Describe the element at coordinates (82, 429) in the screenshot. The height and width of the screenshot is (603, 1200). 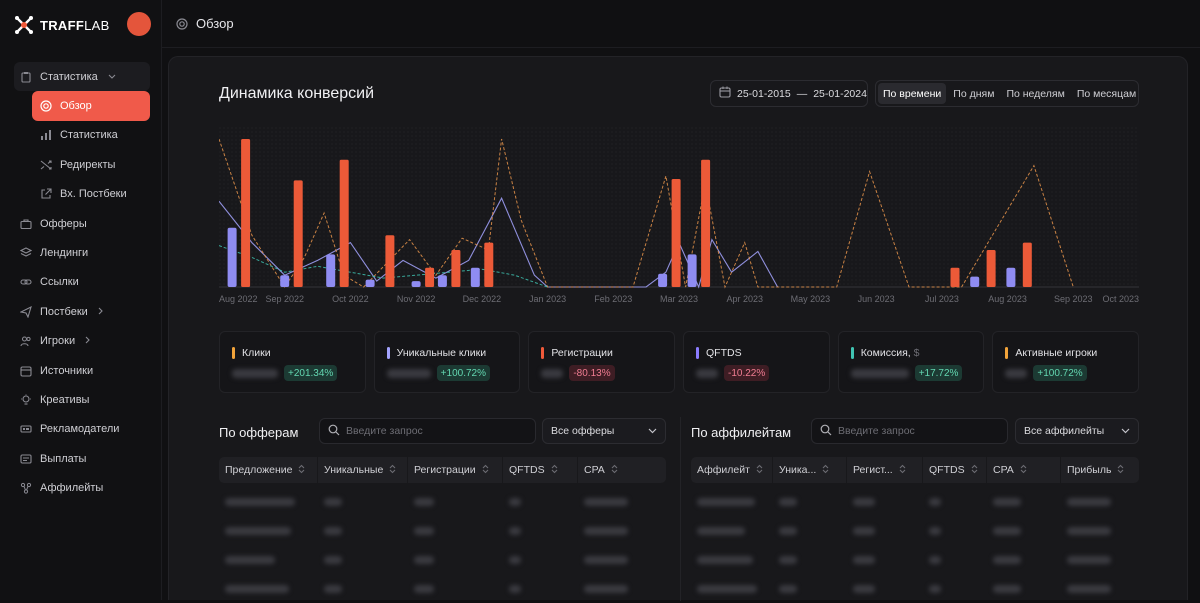
I see `sidebar-item-12: Рекламодатели` at that location.